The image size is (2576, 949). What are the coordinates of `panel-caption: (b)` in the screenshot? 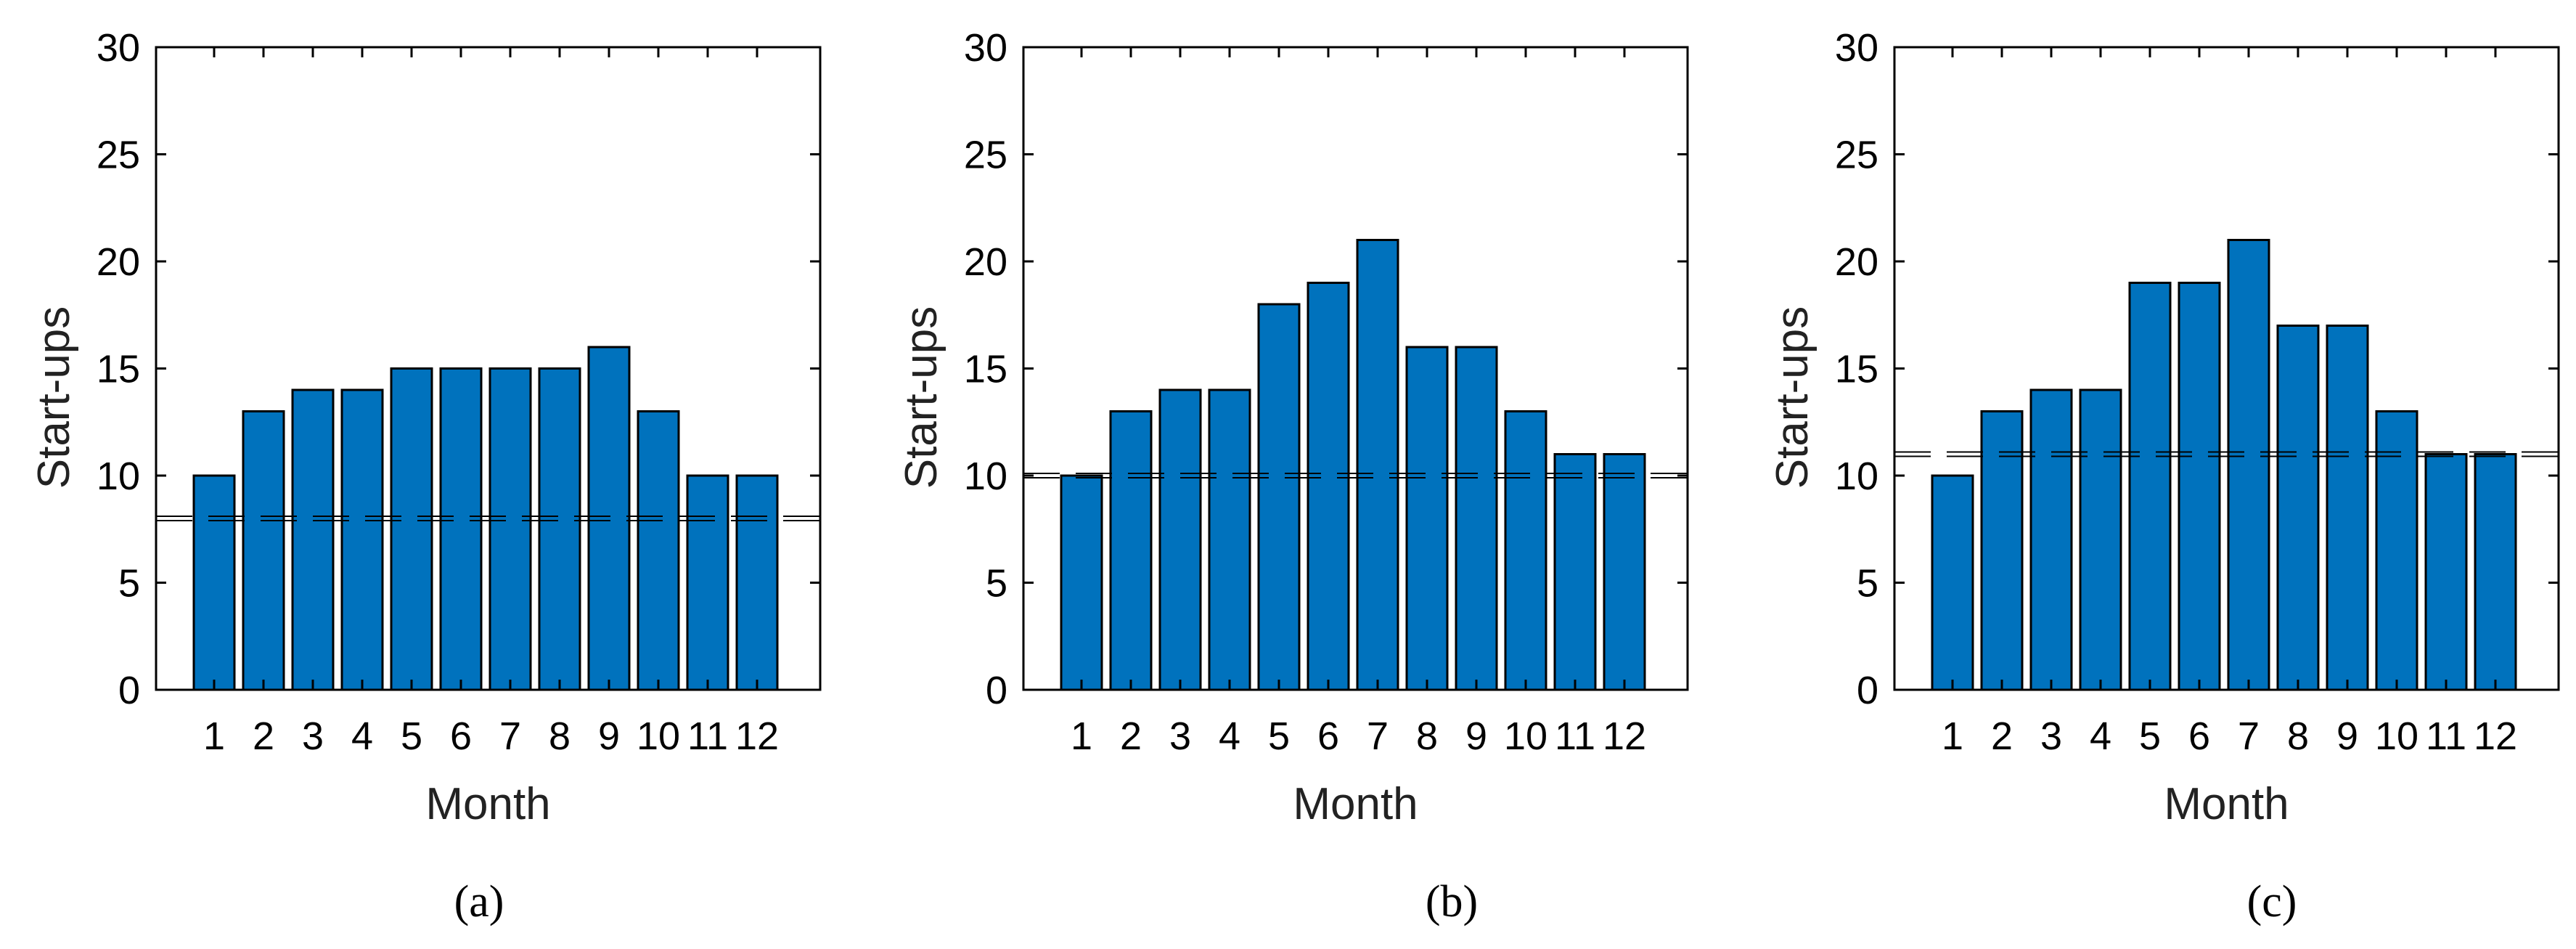 It's located at (1452, 901).